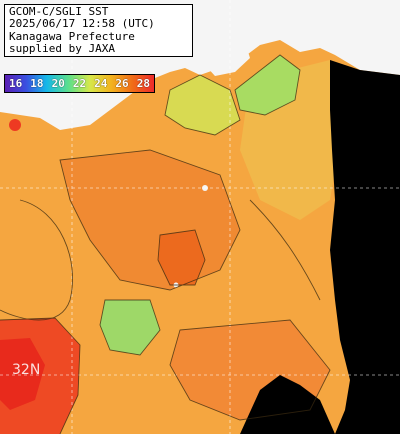 The image size is (400, 434). What do you see at coordinates (130, 327) in the screenshot?
I see `ocean-cold-patch` at bounding box center [130, 327].